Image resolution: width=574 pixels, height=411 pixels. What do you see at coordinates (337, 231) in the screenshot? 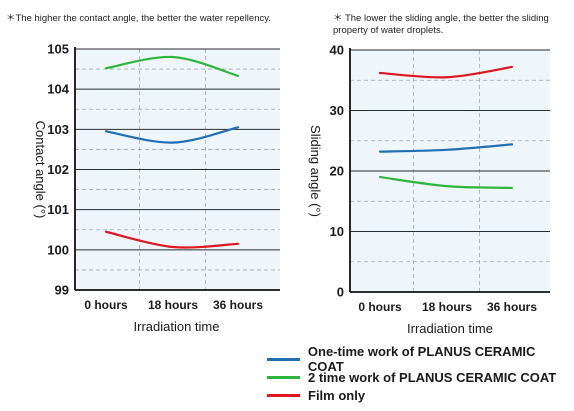
I see `sliding-y-tick-label: 10` at bounding box center [337, 231].